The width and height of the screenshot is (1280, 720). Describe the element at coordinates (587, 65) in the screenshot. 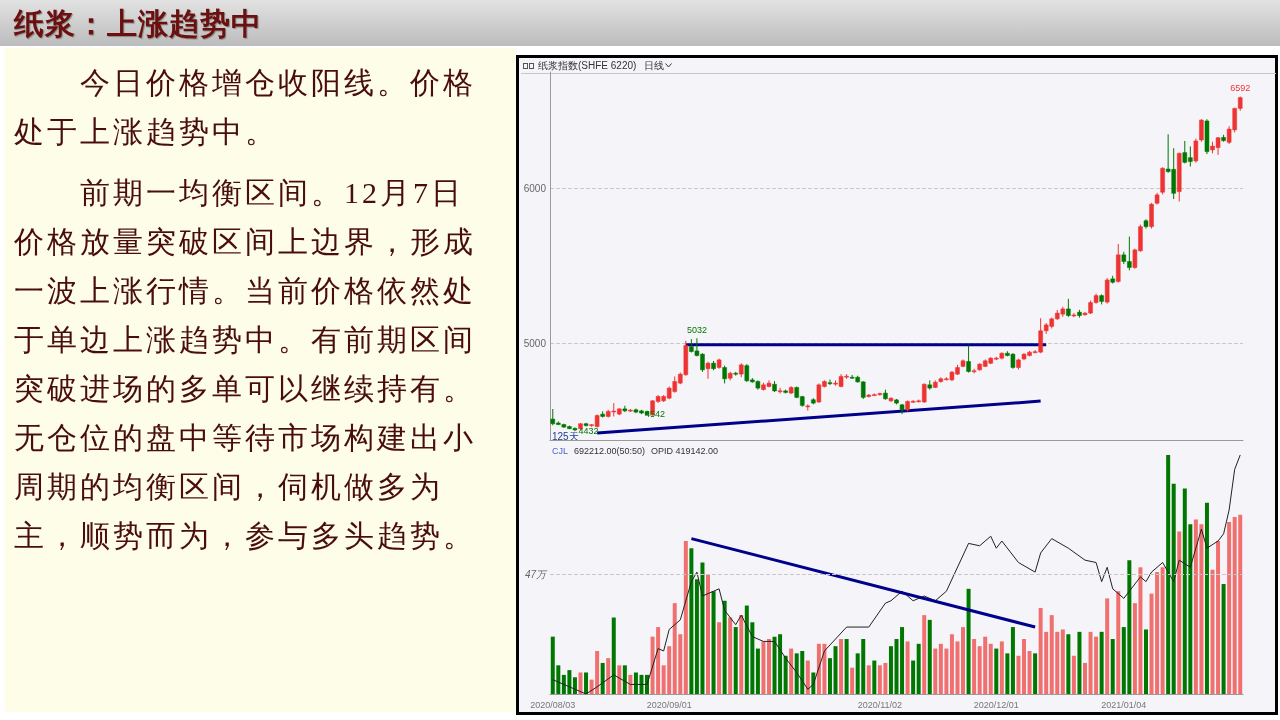

I see `chart-title: 纸浆指数(SHFE 6220)` at that location.